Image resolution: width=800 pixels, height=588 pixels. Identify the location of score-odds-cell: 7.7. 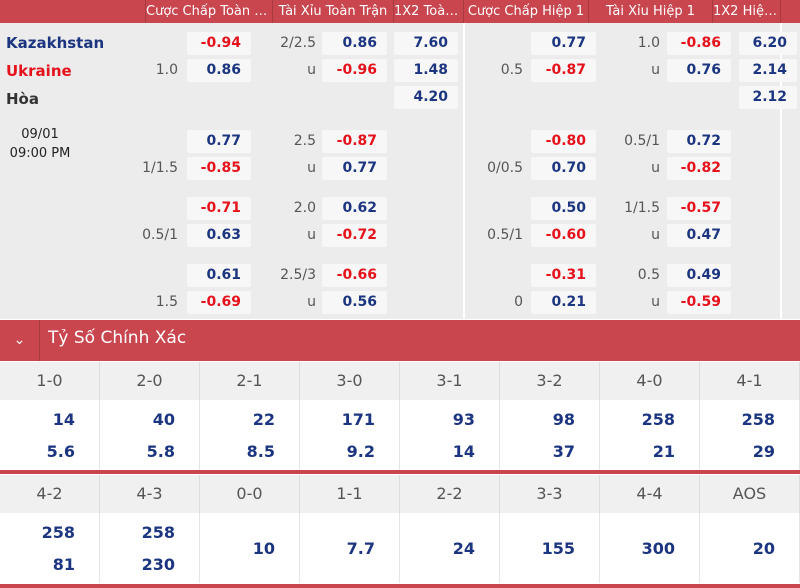
(350, 548).